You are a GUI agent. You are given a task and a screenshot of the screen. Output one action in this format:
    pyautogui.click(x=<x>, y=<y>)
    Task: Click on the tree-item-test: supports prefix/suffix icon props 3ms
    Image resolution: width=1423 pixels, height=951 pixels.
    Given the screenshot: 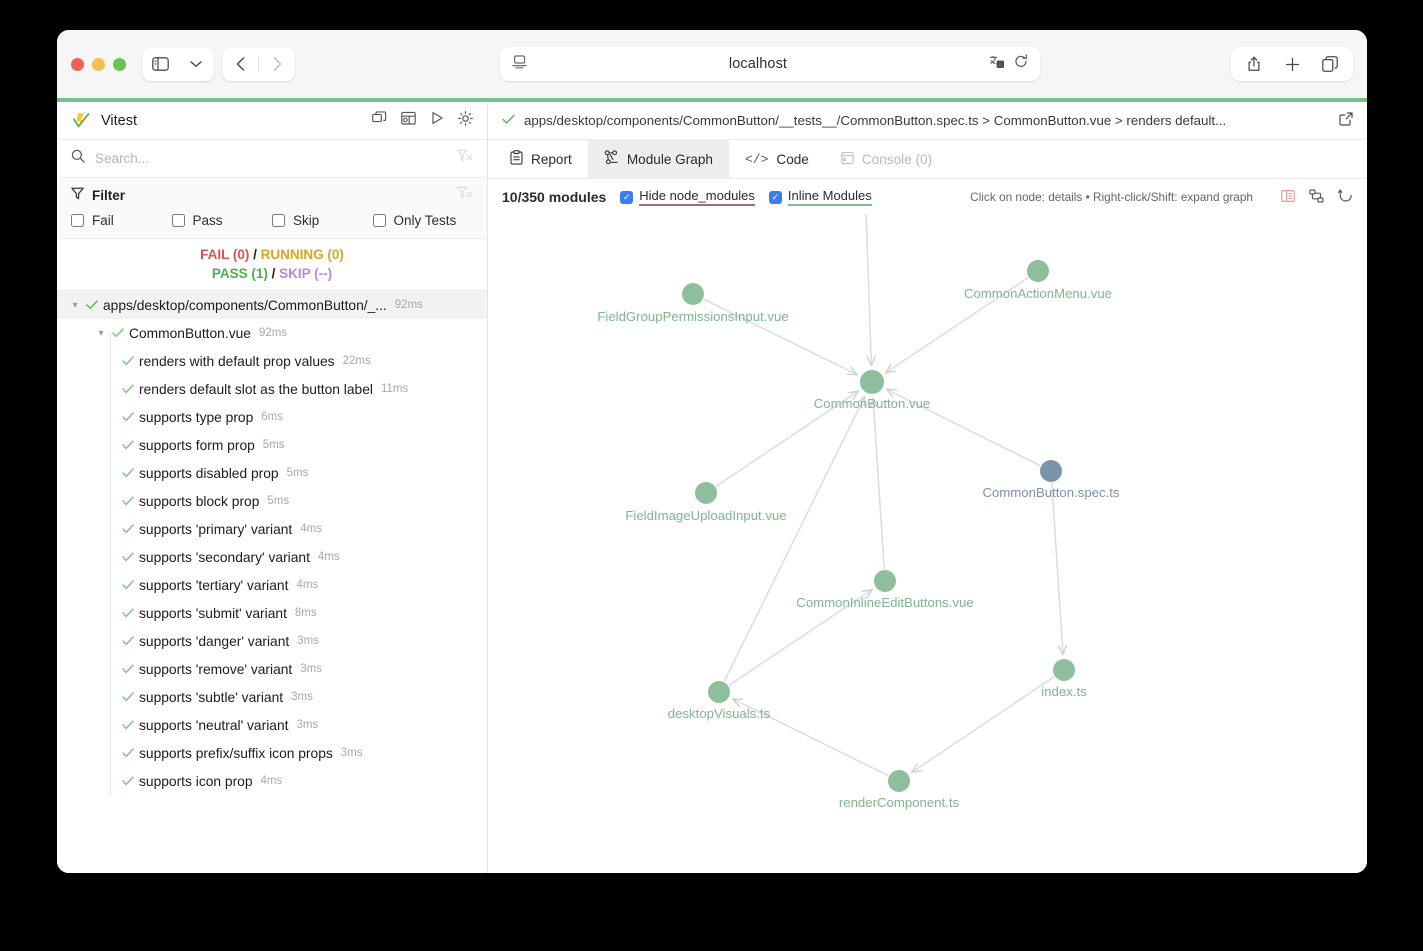 What is the action you would take?
    pyautogui.click(x=272, y=753)
    